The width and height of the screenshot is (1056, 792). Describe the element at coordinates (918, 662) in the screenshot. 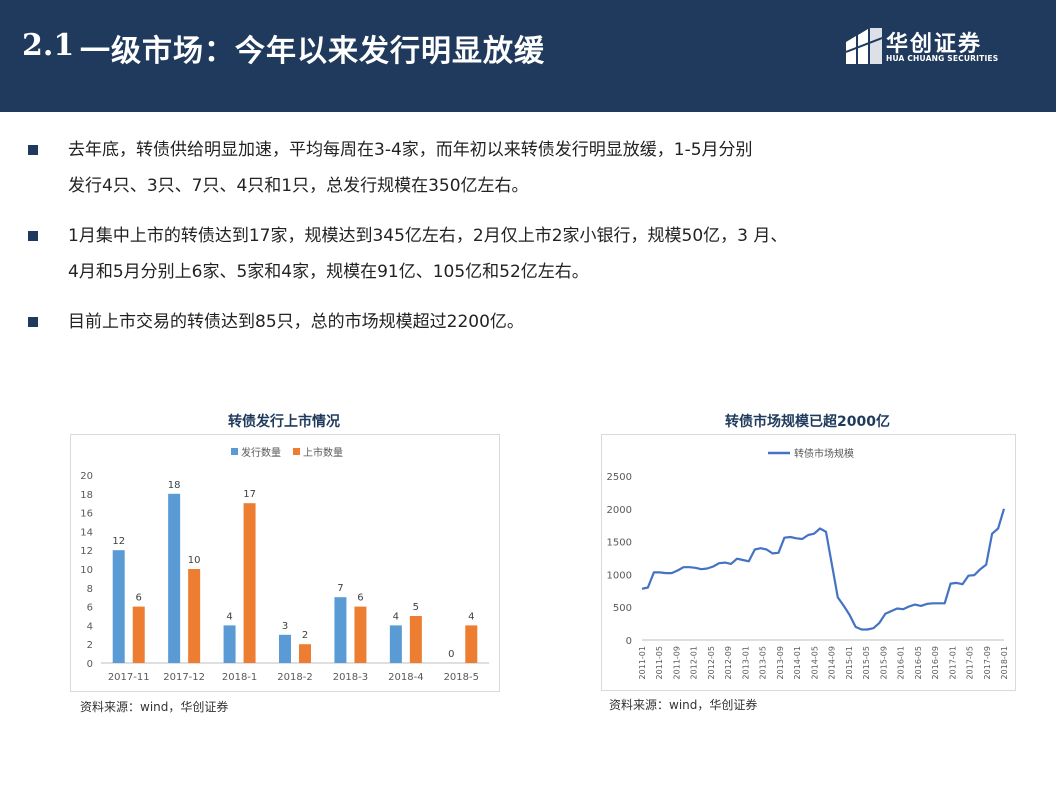

I see `x-tick-label: 2016-05` at that location.